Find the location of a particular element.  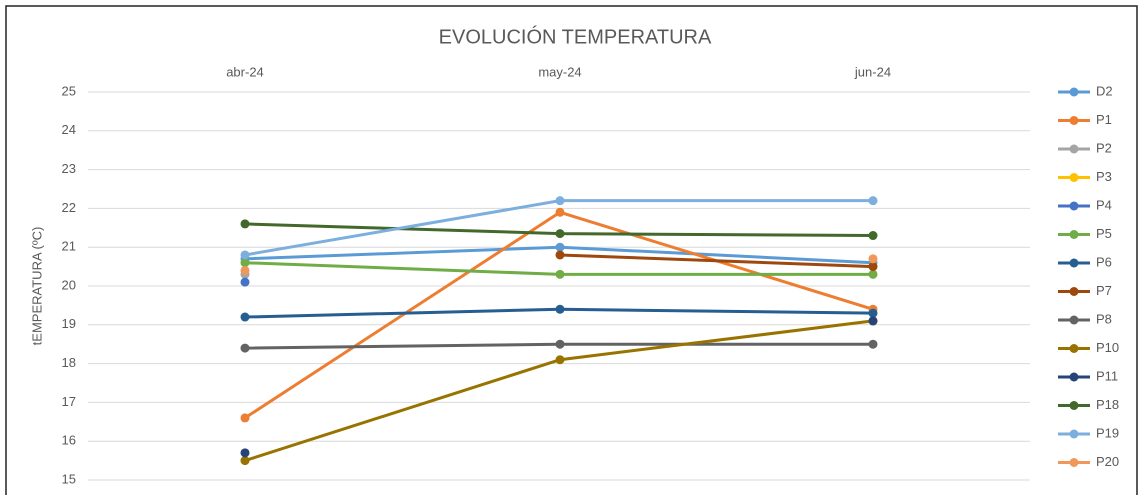

legend-label: P8 is located at coordinates (1104, 318).